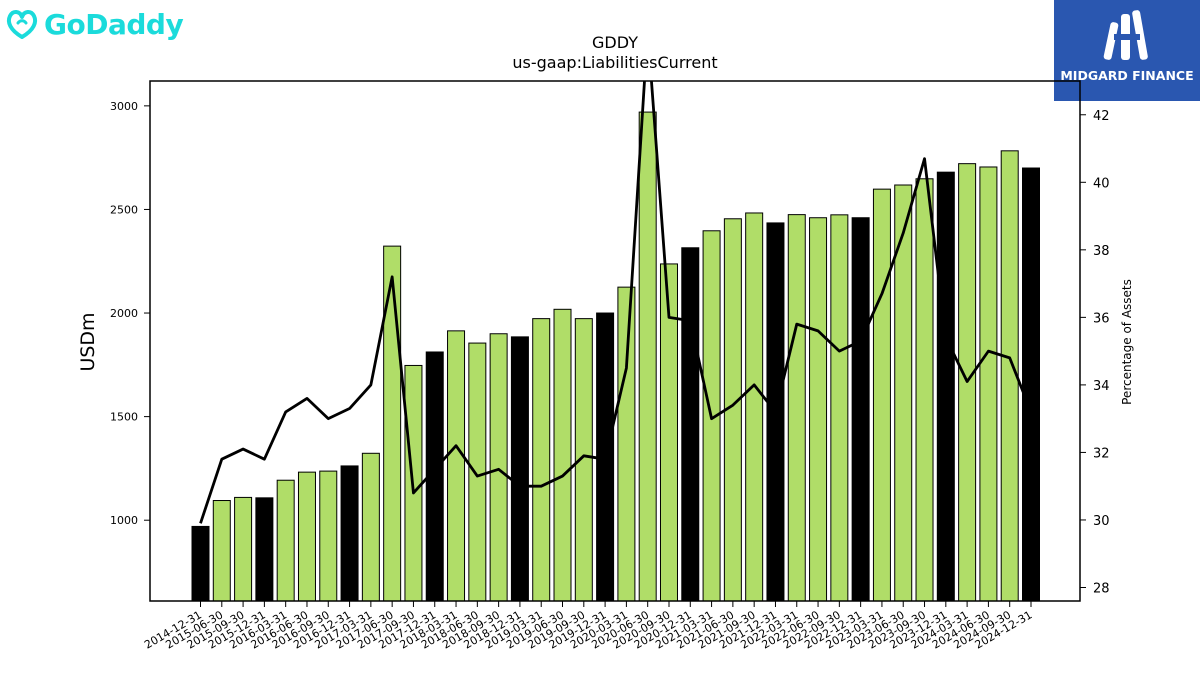 This screenshot has height=675, width=1200. What do you see at coordinates (1127, 75) in the screenshot?
I see `midgard-finance-text: MIDGARD FINANCE` at bounding box center [1127, 75].